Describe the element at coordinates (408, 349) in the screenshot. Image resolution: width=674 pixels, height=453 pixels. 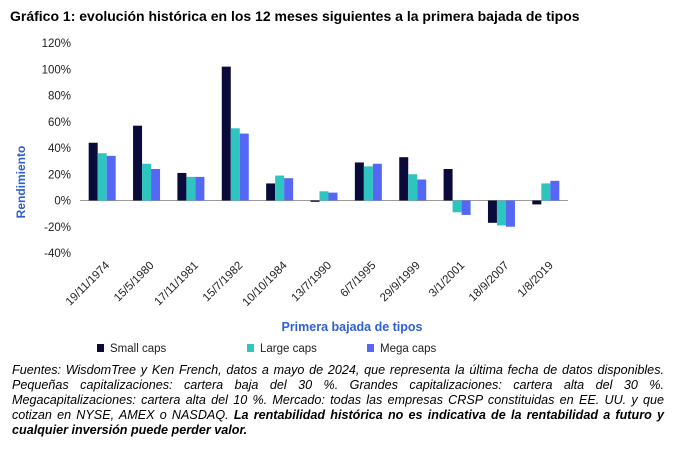
I see `legend-label: Mega caps` at that location.